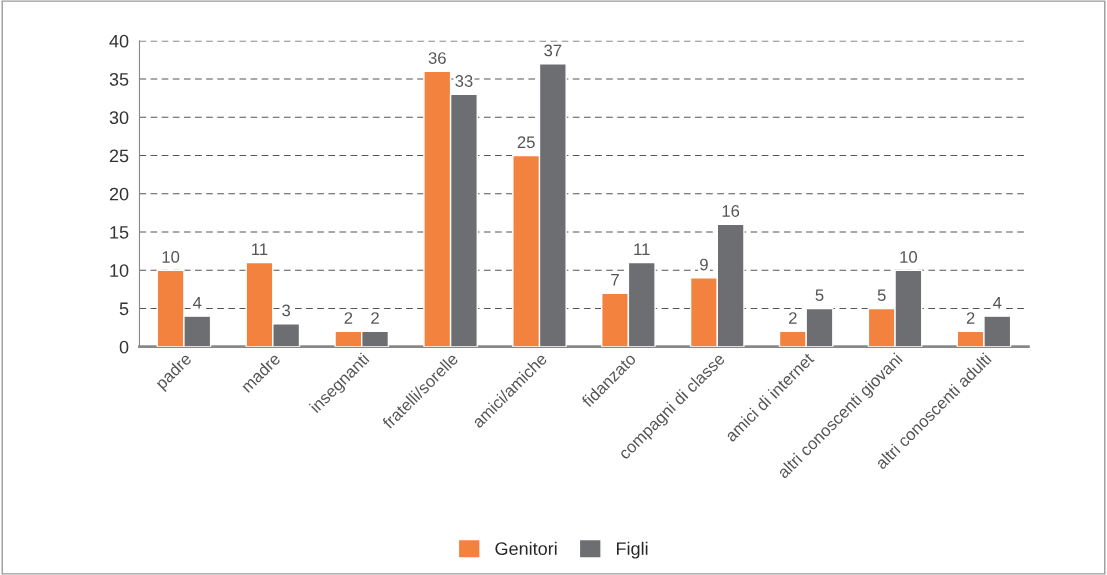  I want to click on y-tick-label: 35, so click(119, 79).